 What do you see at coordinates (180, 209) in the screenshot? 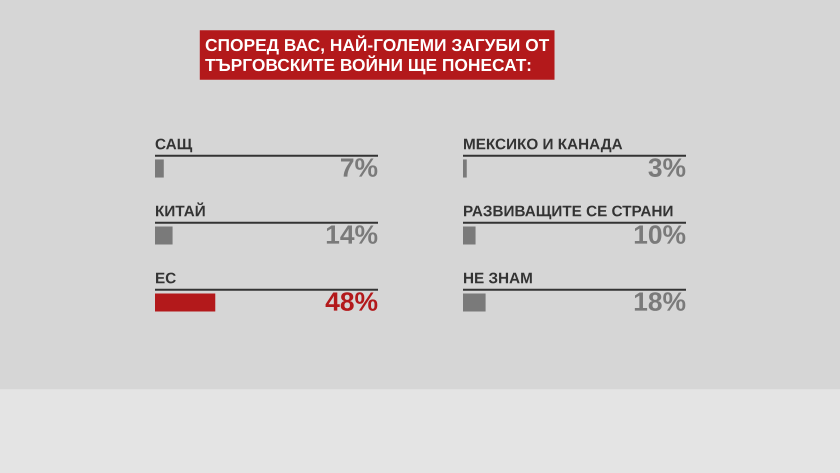
I see `y-tick-label: КИТАЙ` at bounding box center [180, 209].